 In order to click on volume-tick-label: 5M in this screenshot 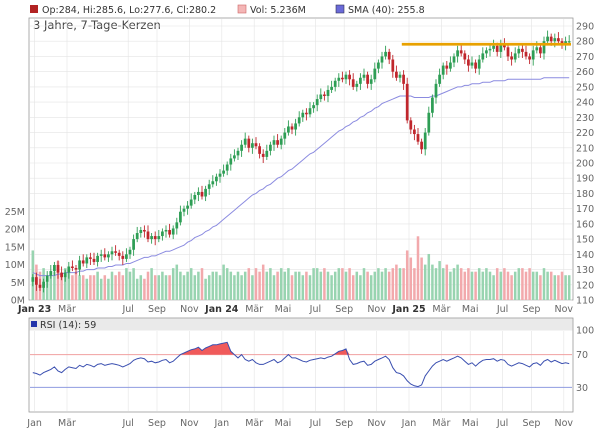, I will do `click(18, 283)`.